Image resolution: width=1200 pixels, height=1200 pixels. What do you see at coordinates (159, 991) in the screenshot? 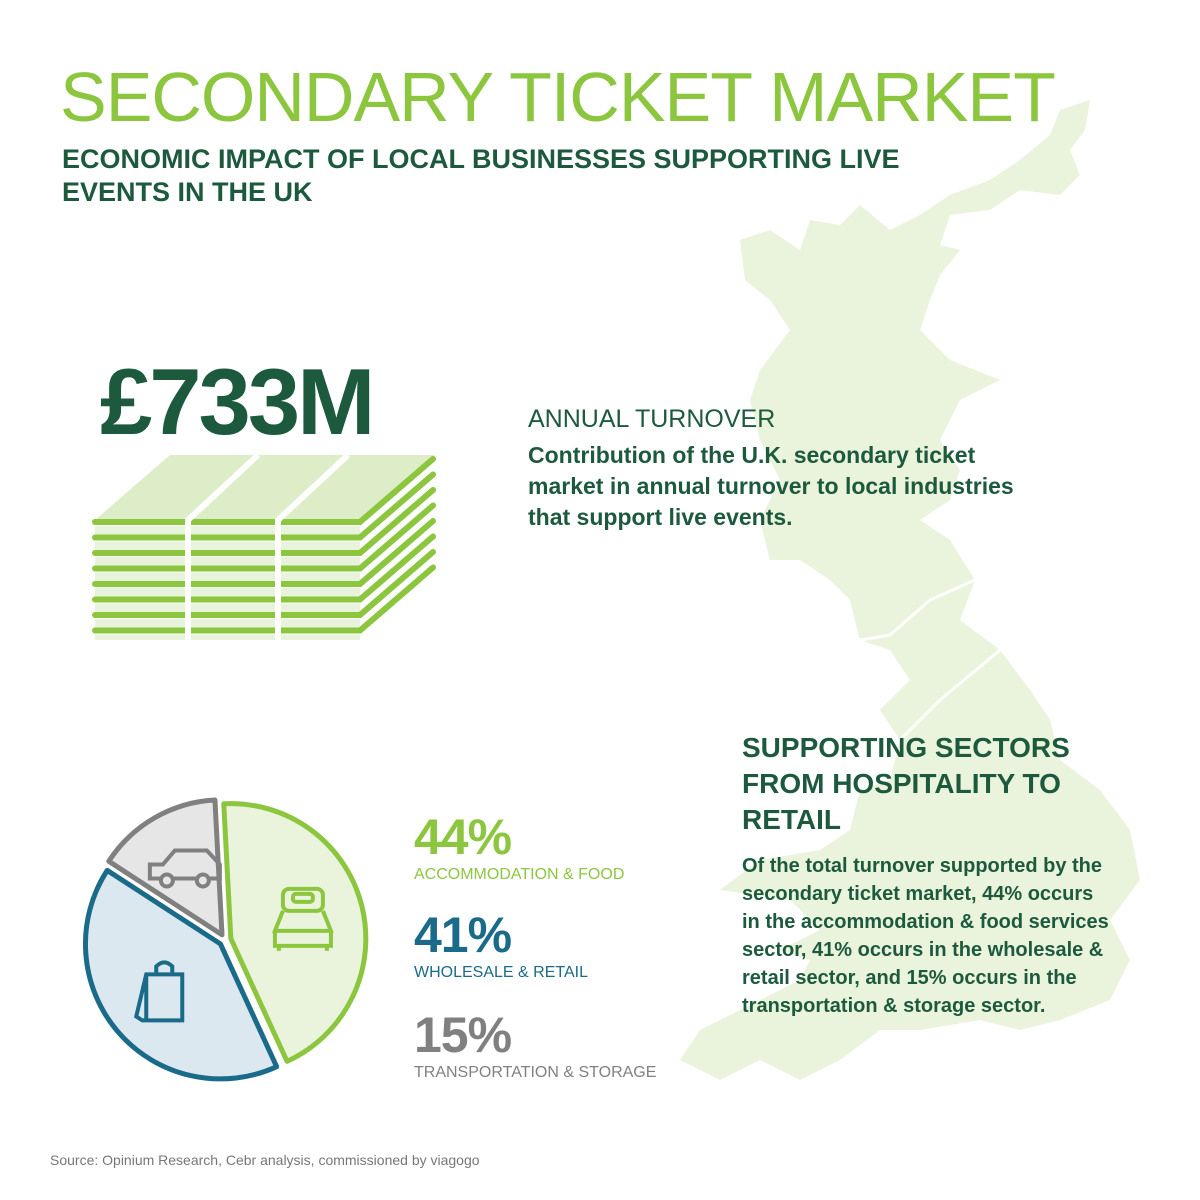
I see `shopping-bag-icon` at bounding box center [159, 991].